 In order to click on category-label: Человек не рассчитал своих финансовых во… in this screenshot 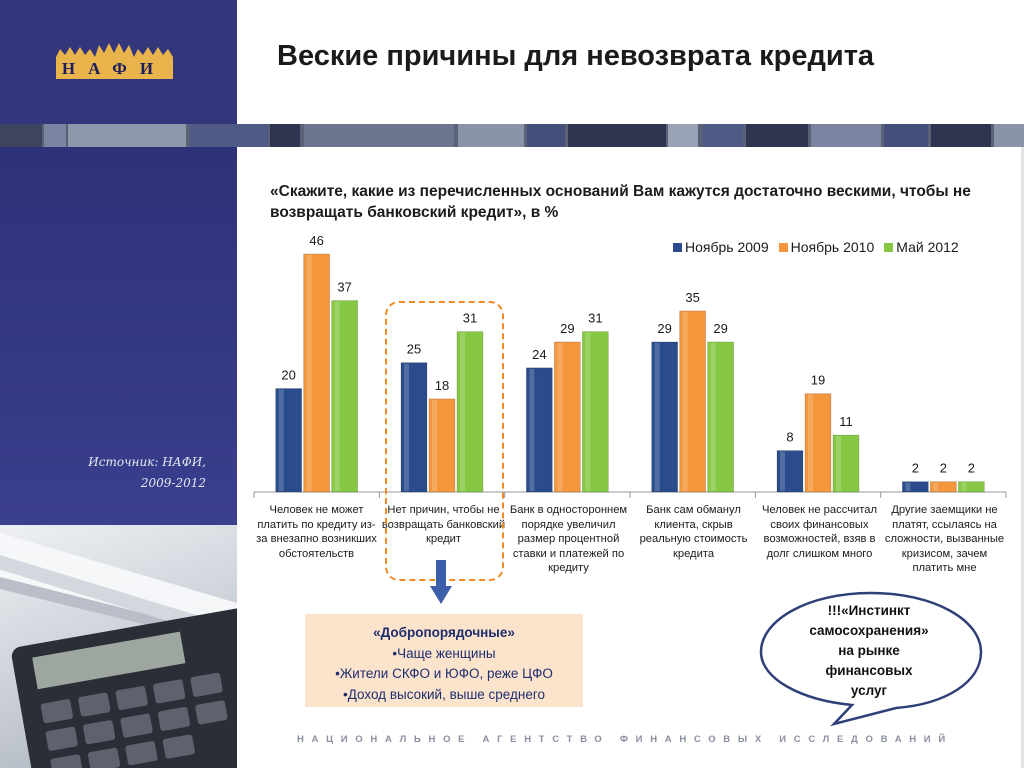, I will do `click(819, 532)`.